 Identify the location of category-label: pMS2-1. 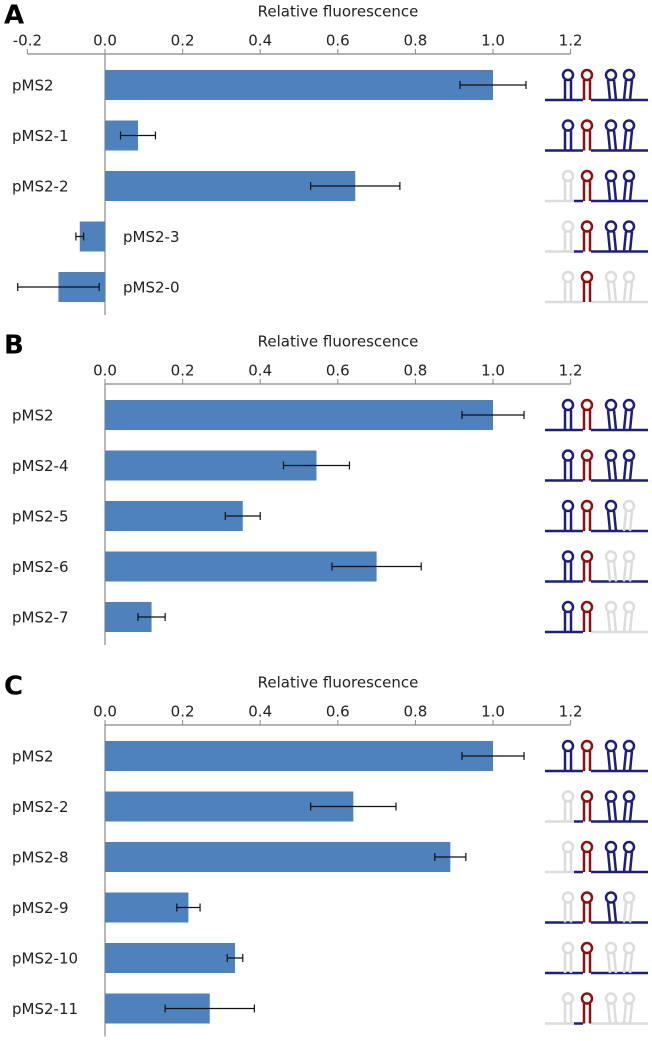
(40, 136).